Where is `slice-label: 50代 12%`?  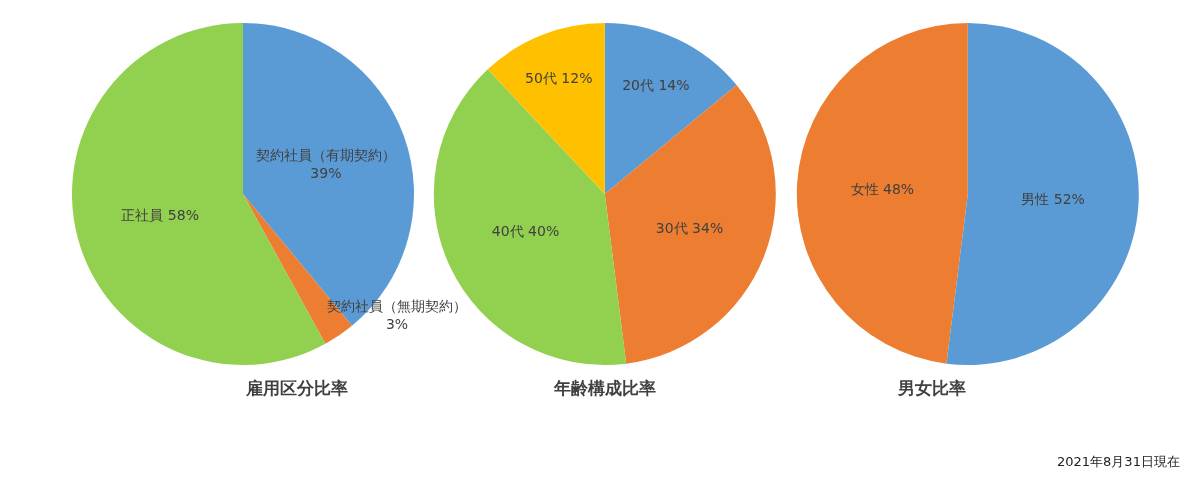 slice-label: 50代 12% is located at coordinates (559, 77).